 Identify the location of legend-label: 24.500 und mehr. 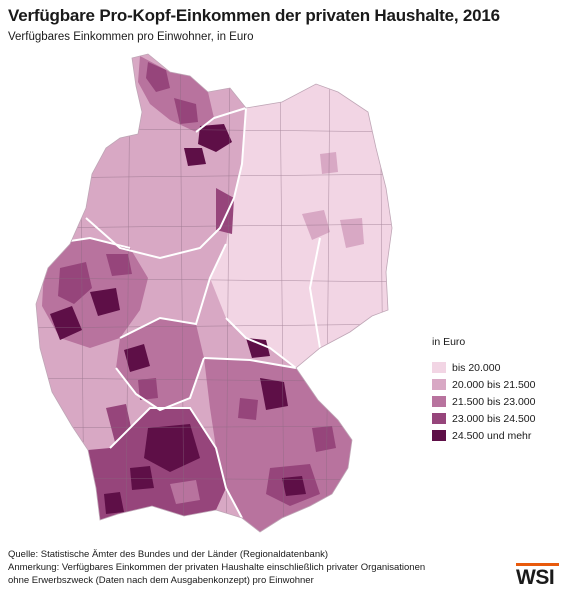
(492, 435).